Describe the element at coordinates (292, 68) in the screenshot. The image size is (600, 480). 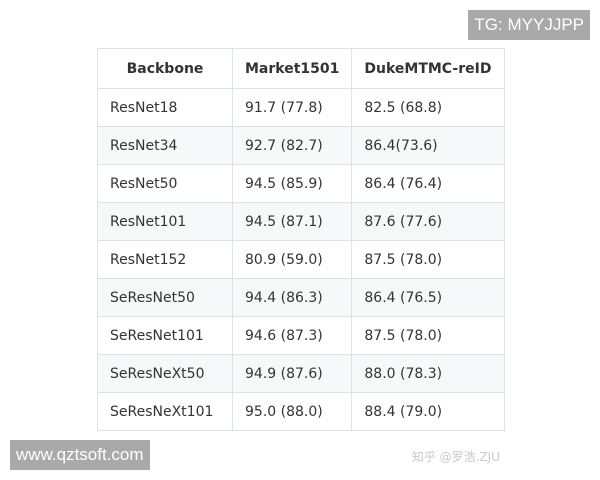
I see `header-market1501: Market1501` at that location.